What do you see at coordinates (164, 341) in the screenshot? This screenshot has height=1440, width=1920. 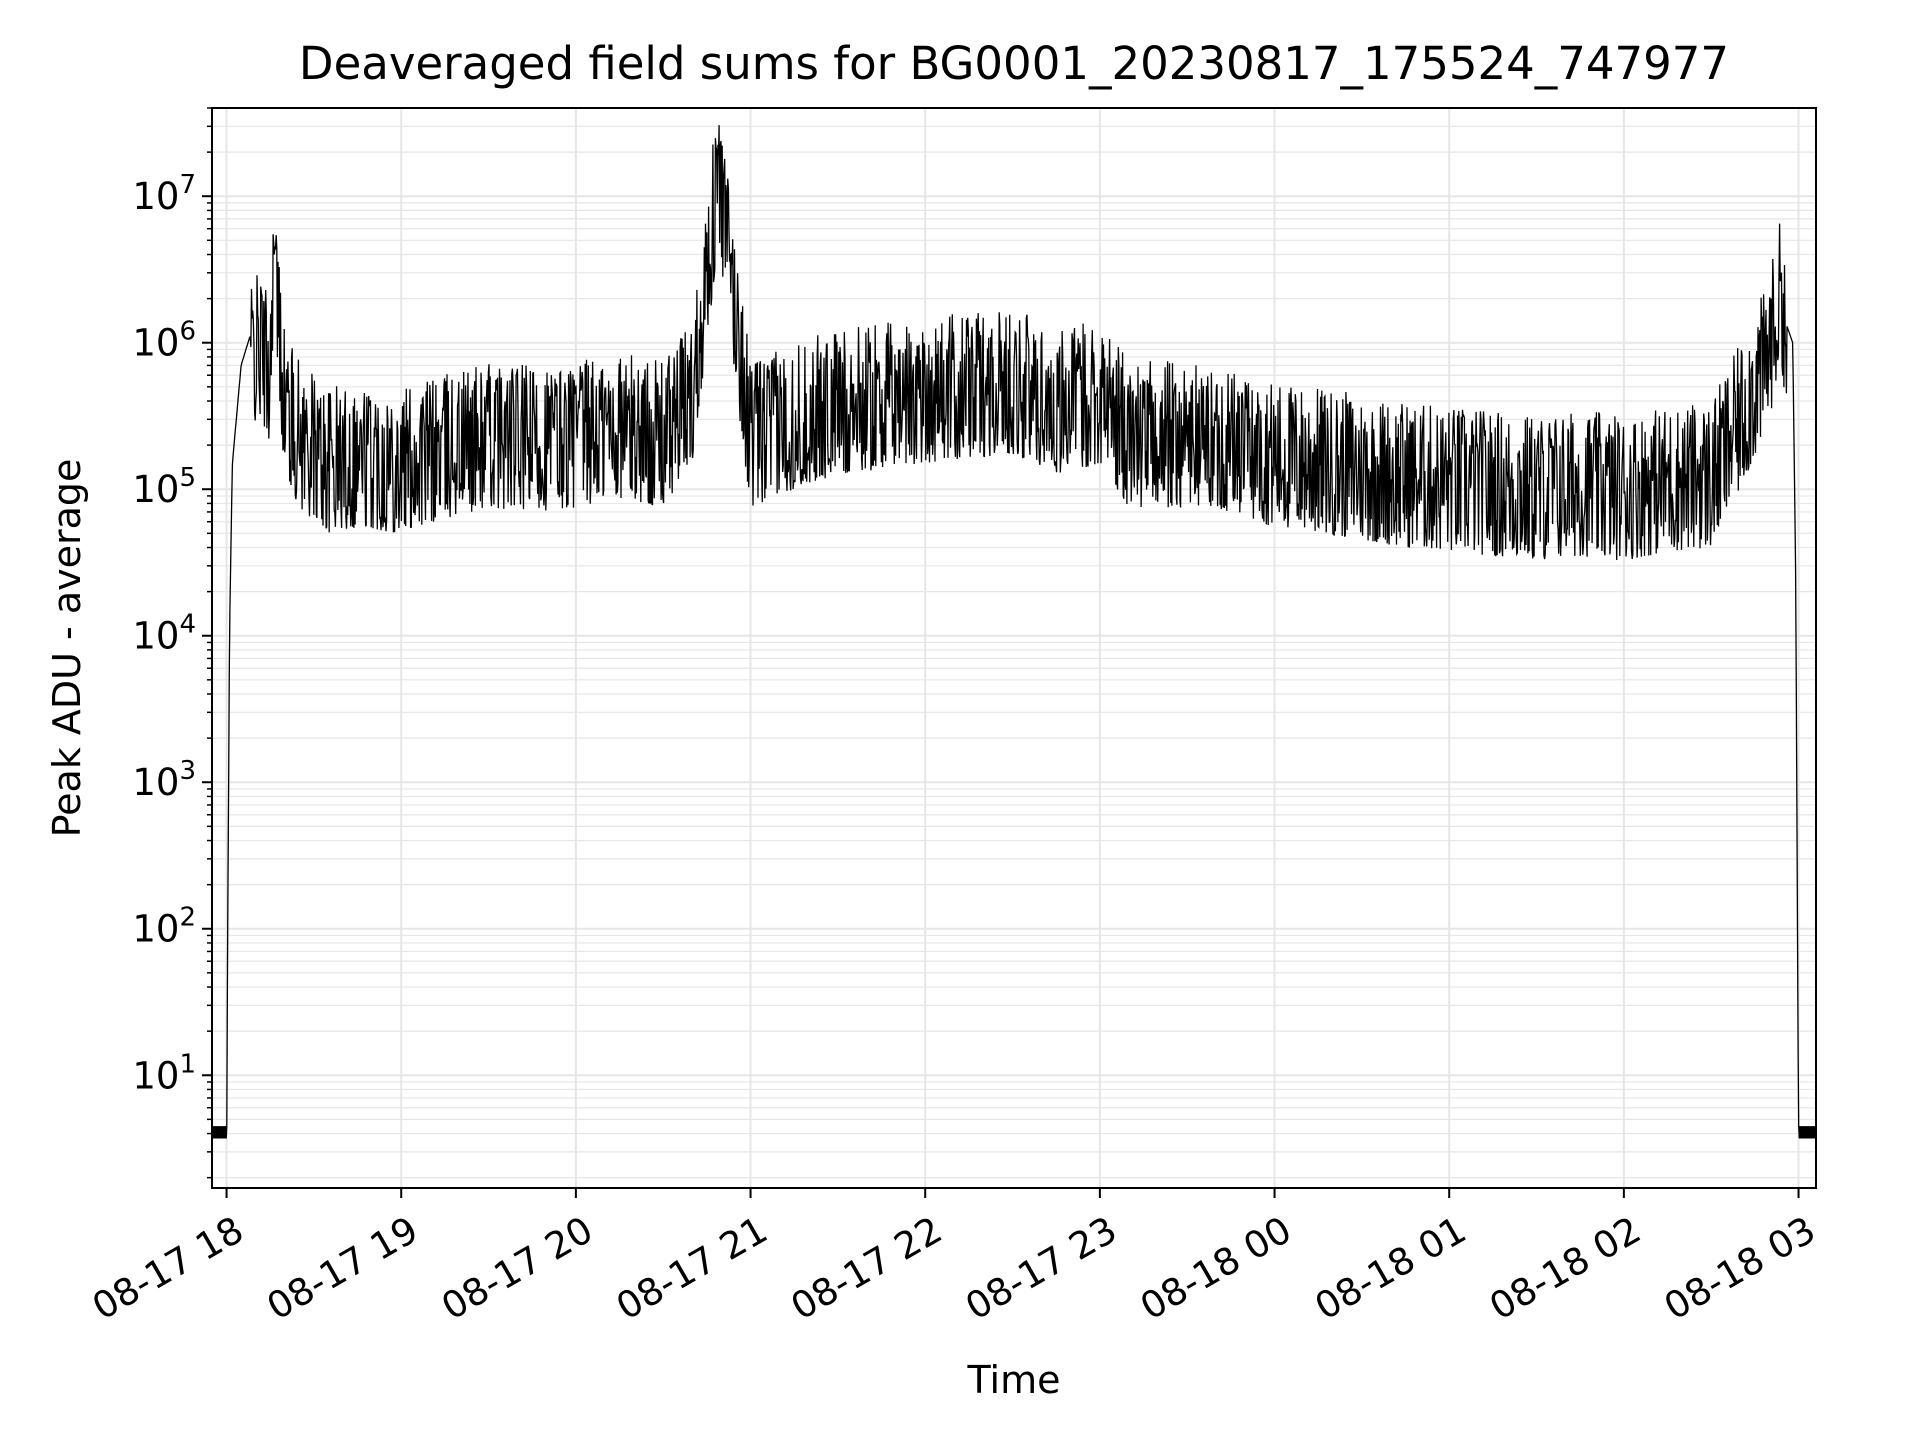 I see `y-tick-label: 106` at bounding box center [164, 341].